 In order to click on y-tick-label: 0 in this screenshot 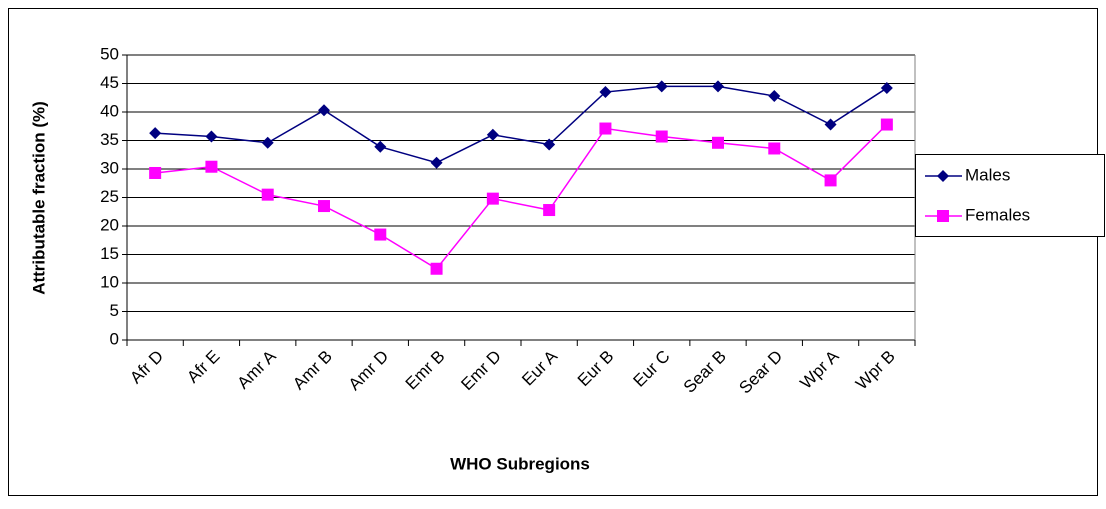, I will do `click(114, 338)`.